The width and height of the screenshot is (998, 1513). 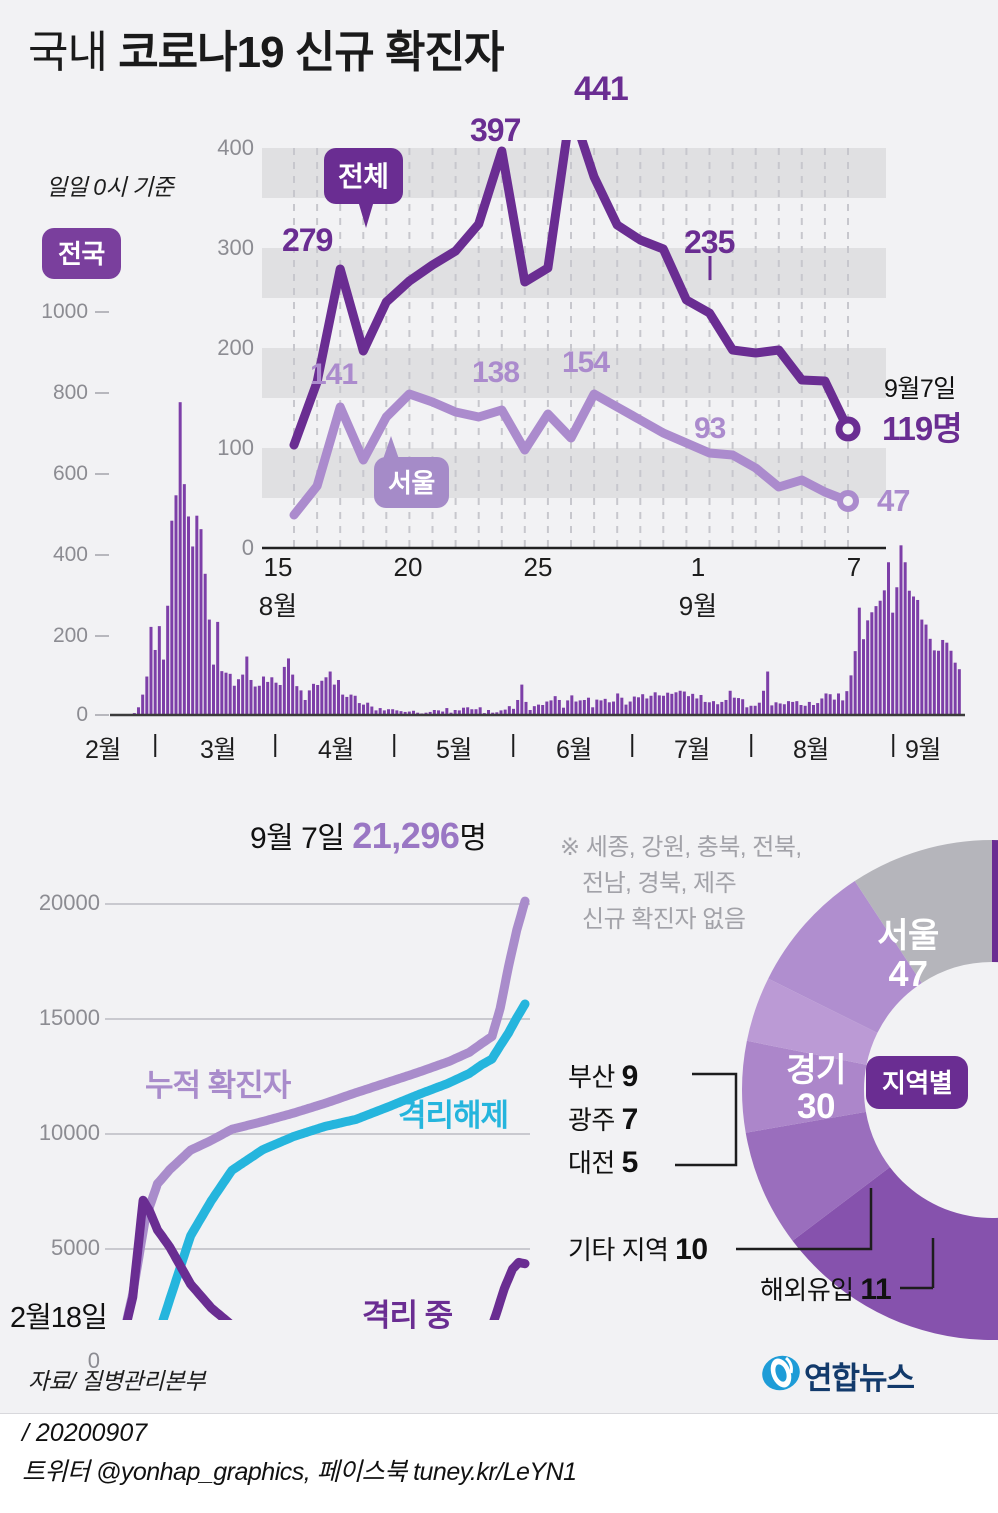 What do you see at coordinates (394, 744) in the screenshot?
I see `bar-xtick-sep3: |` at bounding box center [394, 744].